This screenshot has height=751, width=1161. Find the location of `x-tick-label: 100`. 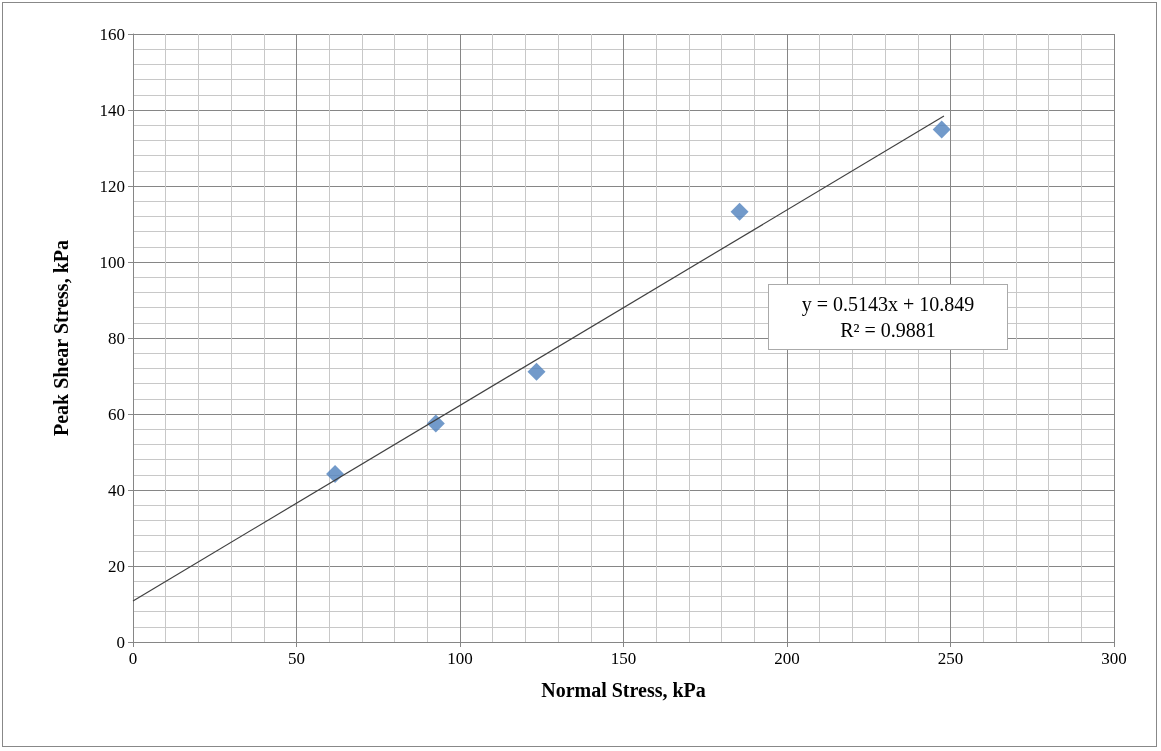

x-tick-label: 100 is located at coordinates (460, 658).